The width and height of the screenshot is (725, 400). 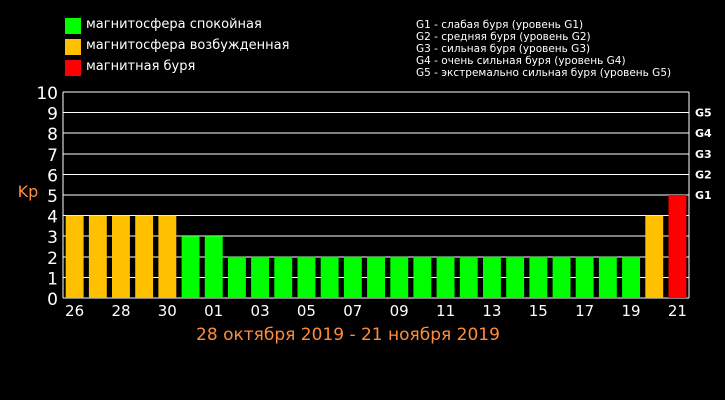 What do you see at coordinates (52, 115) in the screenshot?
I see `y-tick-label: 9` at bounding box center [52, 115].